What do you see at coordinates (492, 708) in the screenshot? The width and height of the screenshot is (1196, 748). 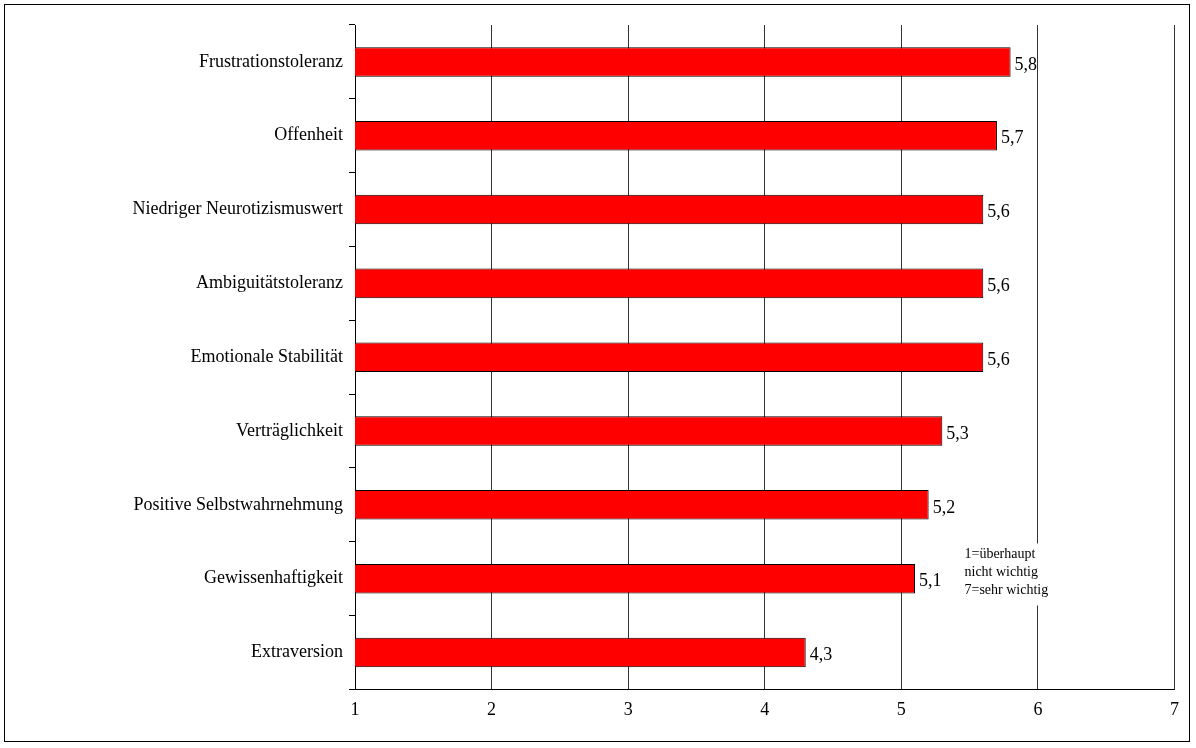 I see `x-tick-label: 2` at bounding box center [492, 708].